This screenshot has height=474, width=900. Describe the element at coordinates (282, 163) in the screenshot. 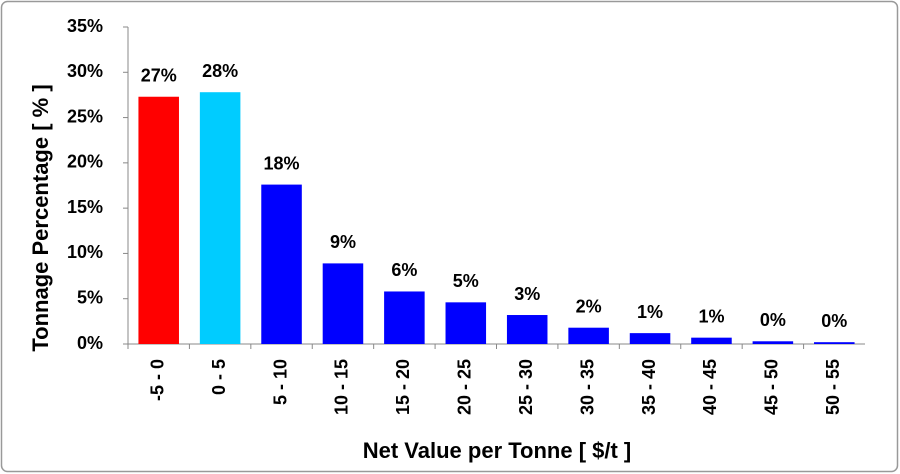

I see `value-label: 18%` at that location.